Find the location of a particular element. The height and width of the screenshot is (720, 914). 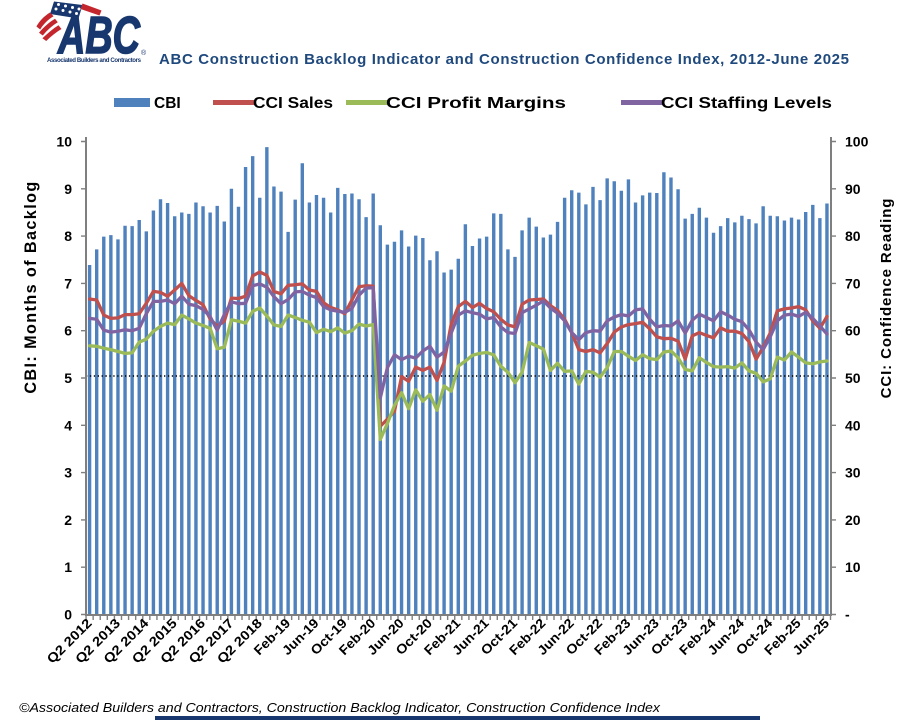

svg-text: 80 is located at coordinates (853, 236).